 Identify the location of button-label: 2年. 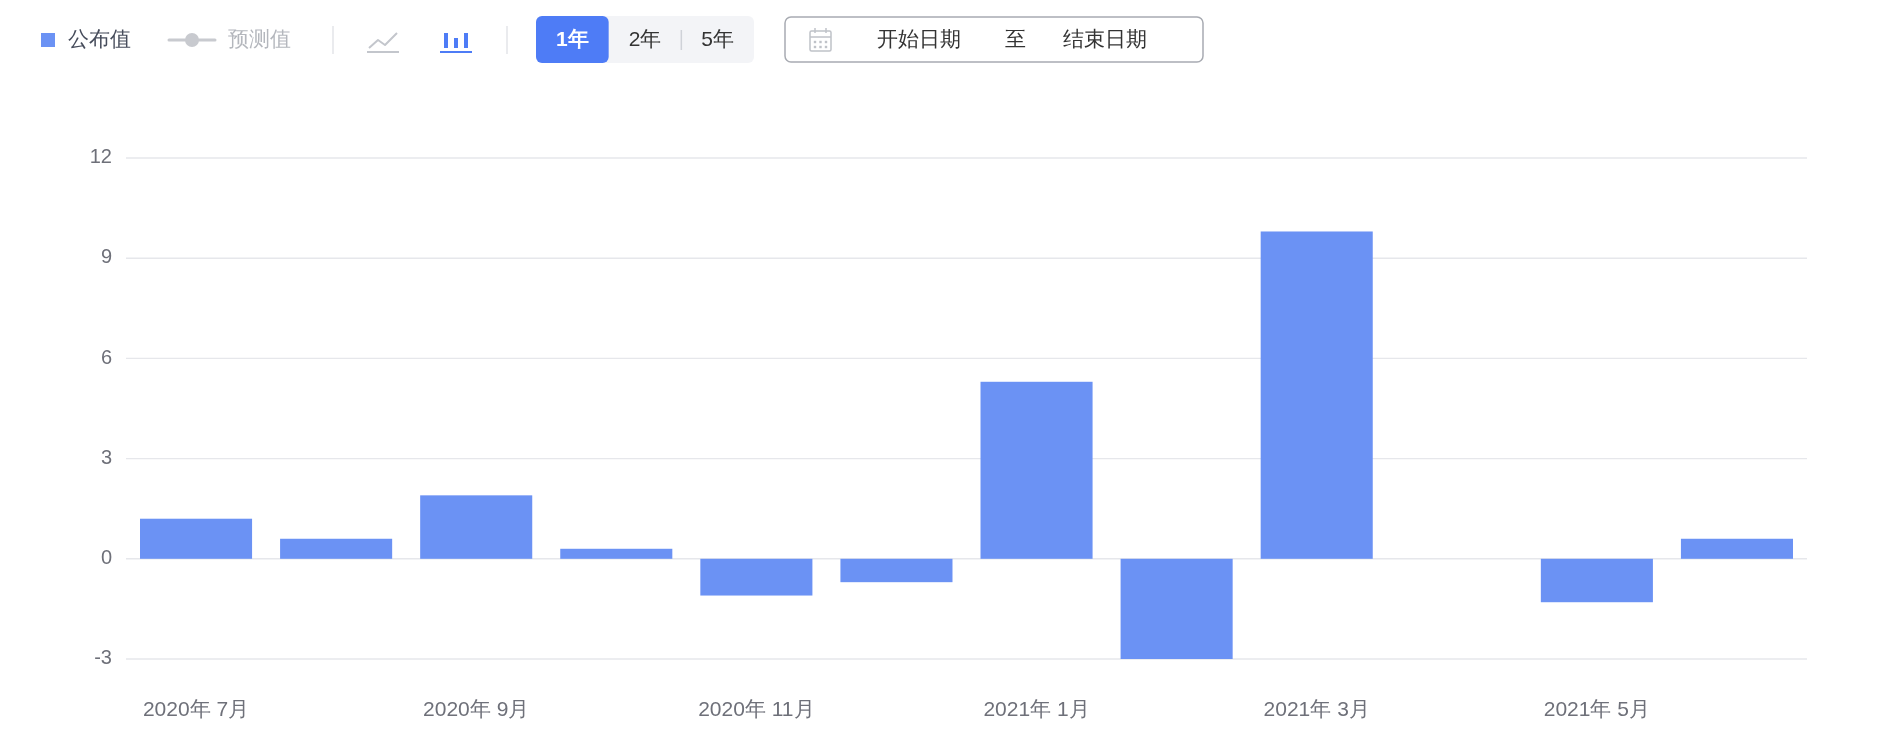
(645, 38).